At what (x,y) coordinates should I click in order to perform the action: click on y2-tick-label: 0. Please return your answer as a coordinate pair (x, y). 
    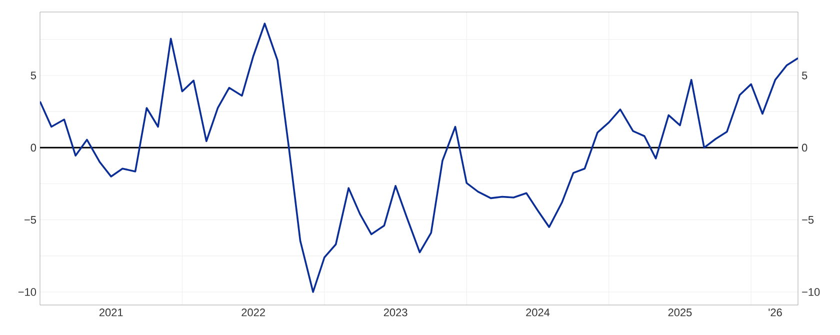
    Looking at the image, I should click on (805, 148).